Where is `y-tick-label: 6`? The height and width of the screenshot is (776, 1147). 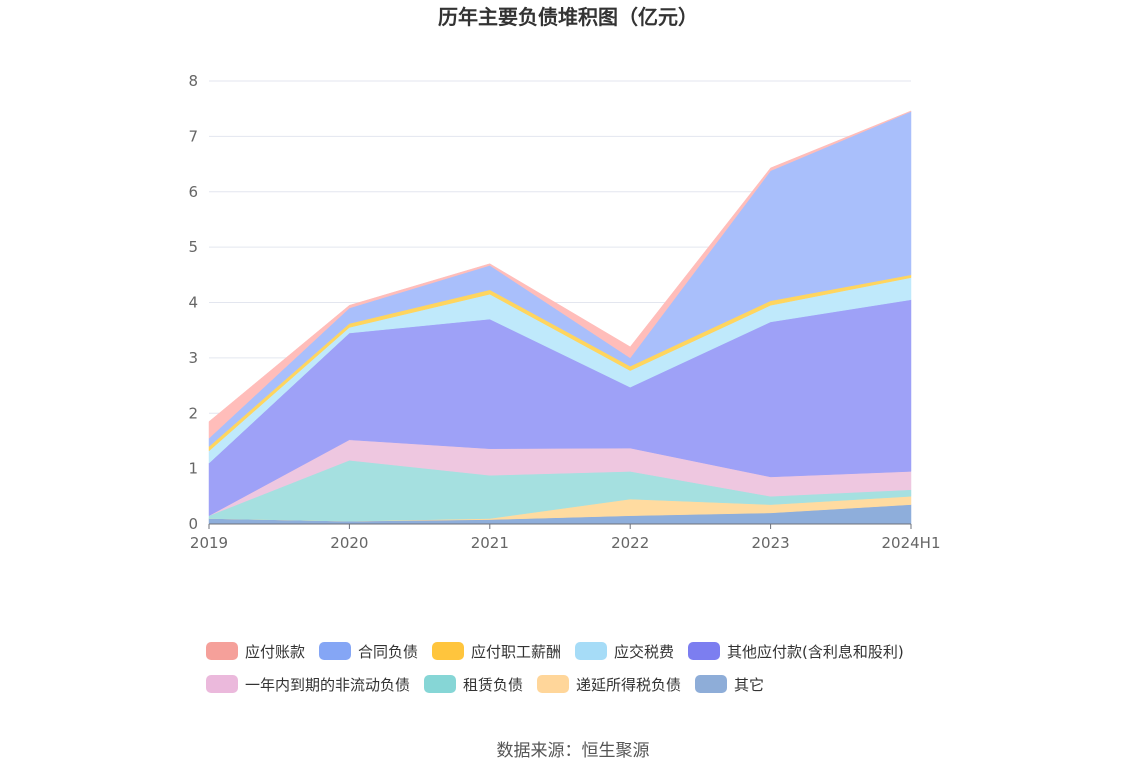 y-tick-label: 6 is located at coordinates (193, 192).